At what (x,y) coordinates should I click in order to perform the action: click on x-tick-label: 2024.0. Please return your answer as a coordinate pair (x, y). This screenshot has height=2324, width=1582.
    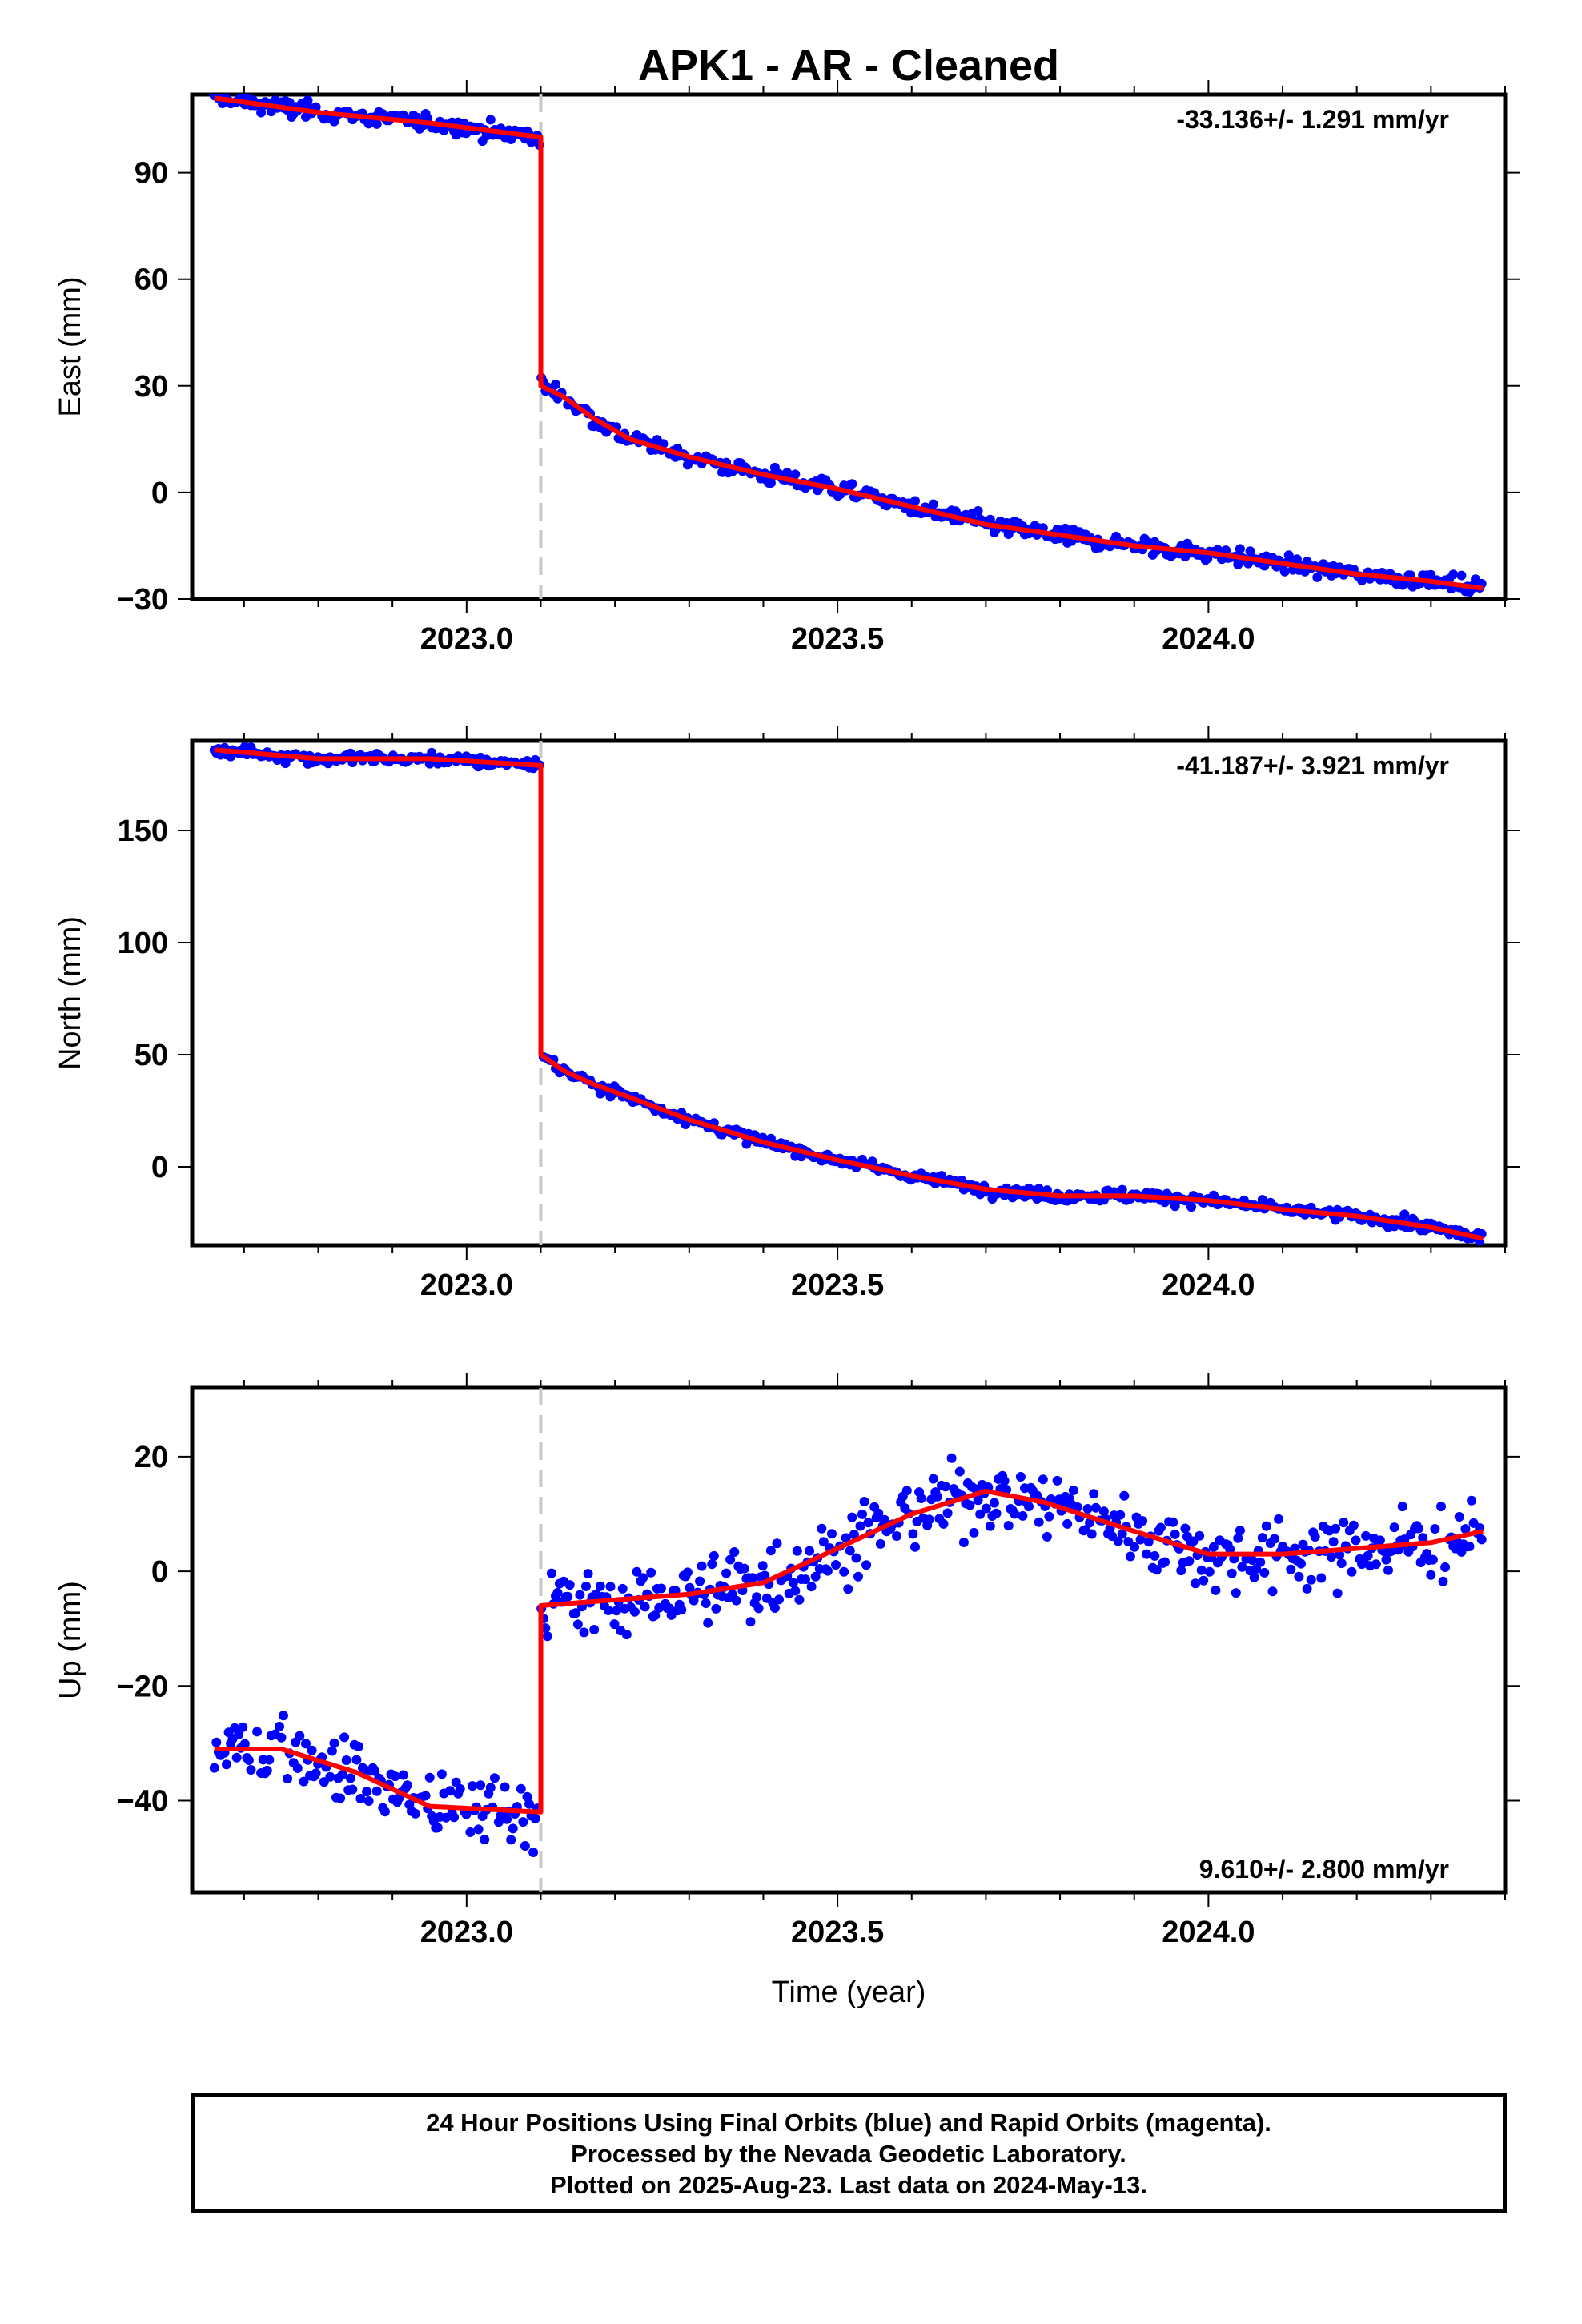
    Looking at the image, I should click on (1208, 1932).